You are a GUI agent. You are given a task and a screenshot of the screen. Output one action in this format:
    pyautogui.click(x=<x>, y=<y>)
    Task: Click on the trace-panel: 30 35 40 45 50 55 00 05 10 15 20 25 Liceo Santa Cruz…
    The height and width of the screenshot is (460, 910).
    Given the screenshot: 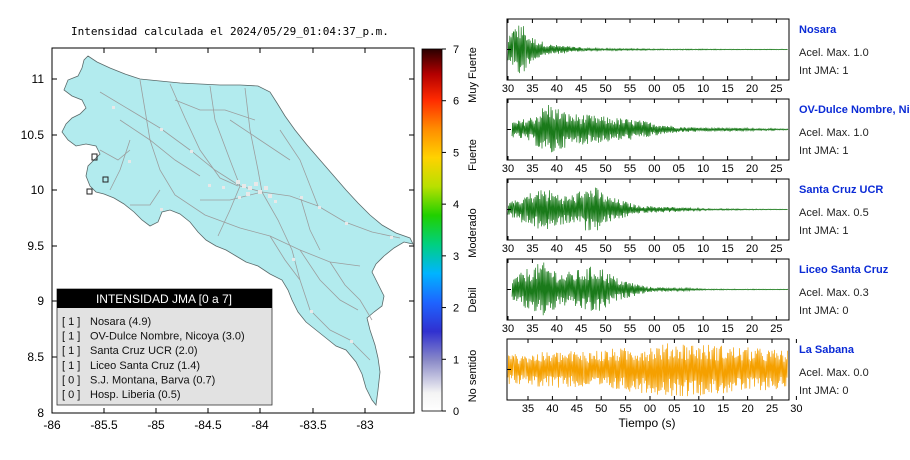 What is the action you would take?
    pyautogui.click(x=695, y=296)
    